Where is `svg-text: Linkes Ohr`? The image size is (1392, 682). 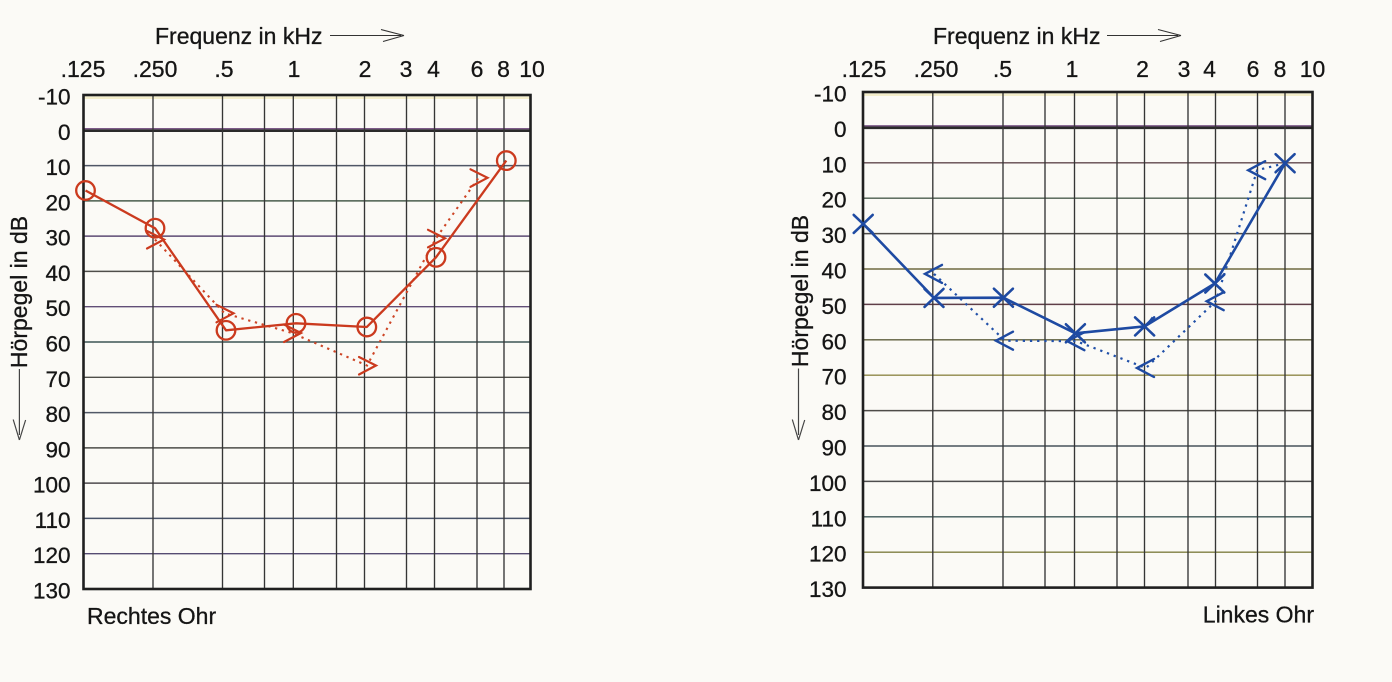 svg-text: Linkes Ohr is located at coordinates (1259, 615).